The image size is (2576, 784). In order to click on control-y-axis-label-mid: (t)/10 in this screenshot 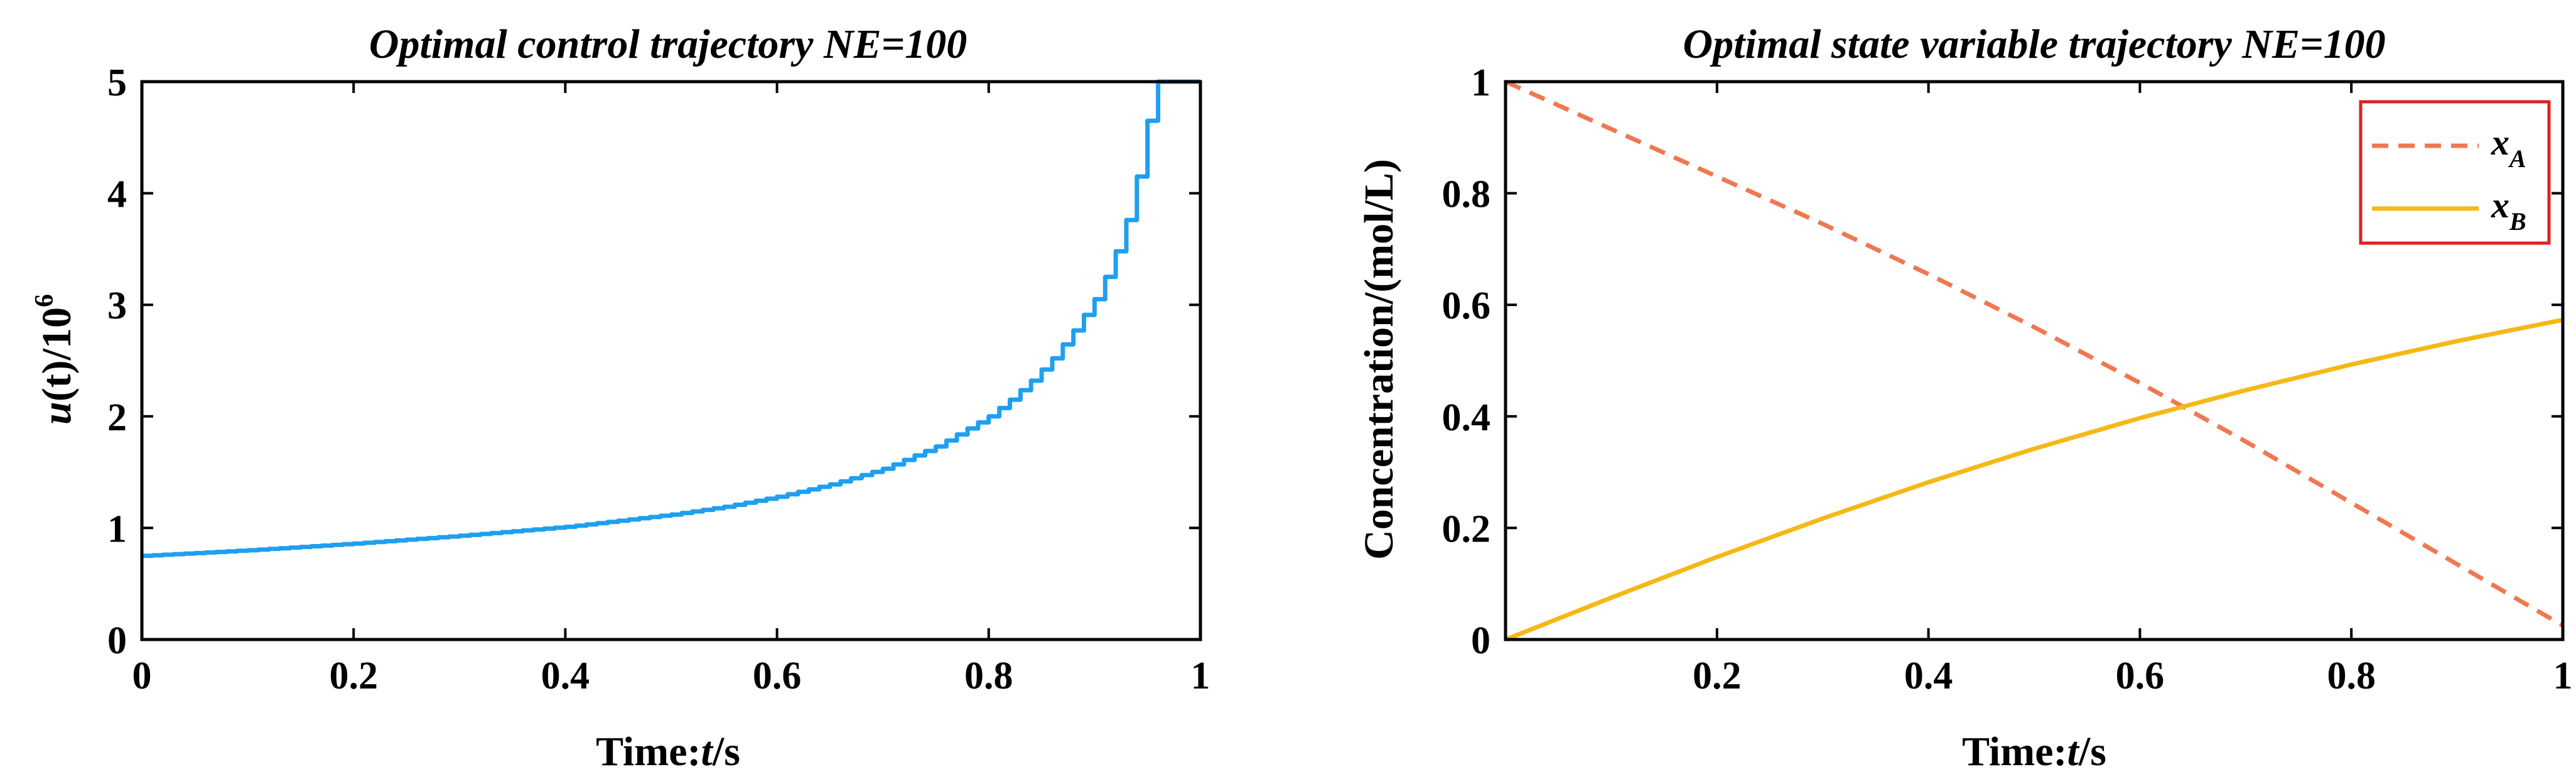, I will do `click(57, 354)`.